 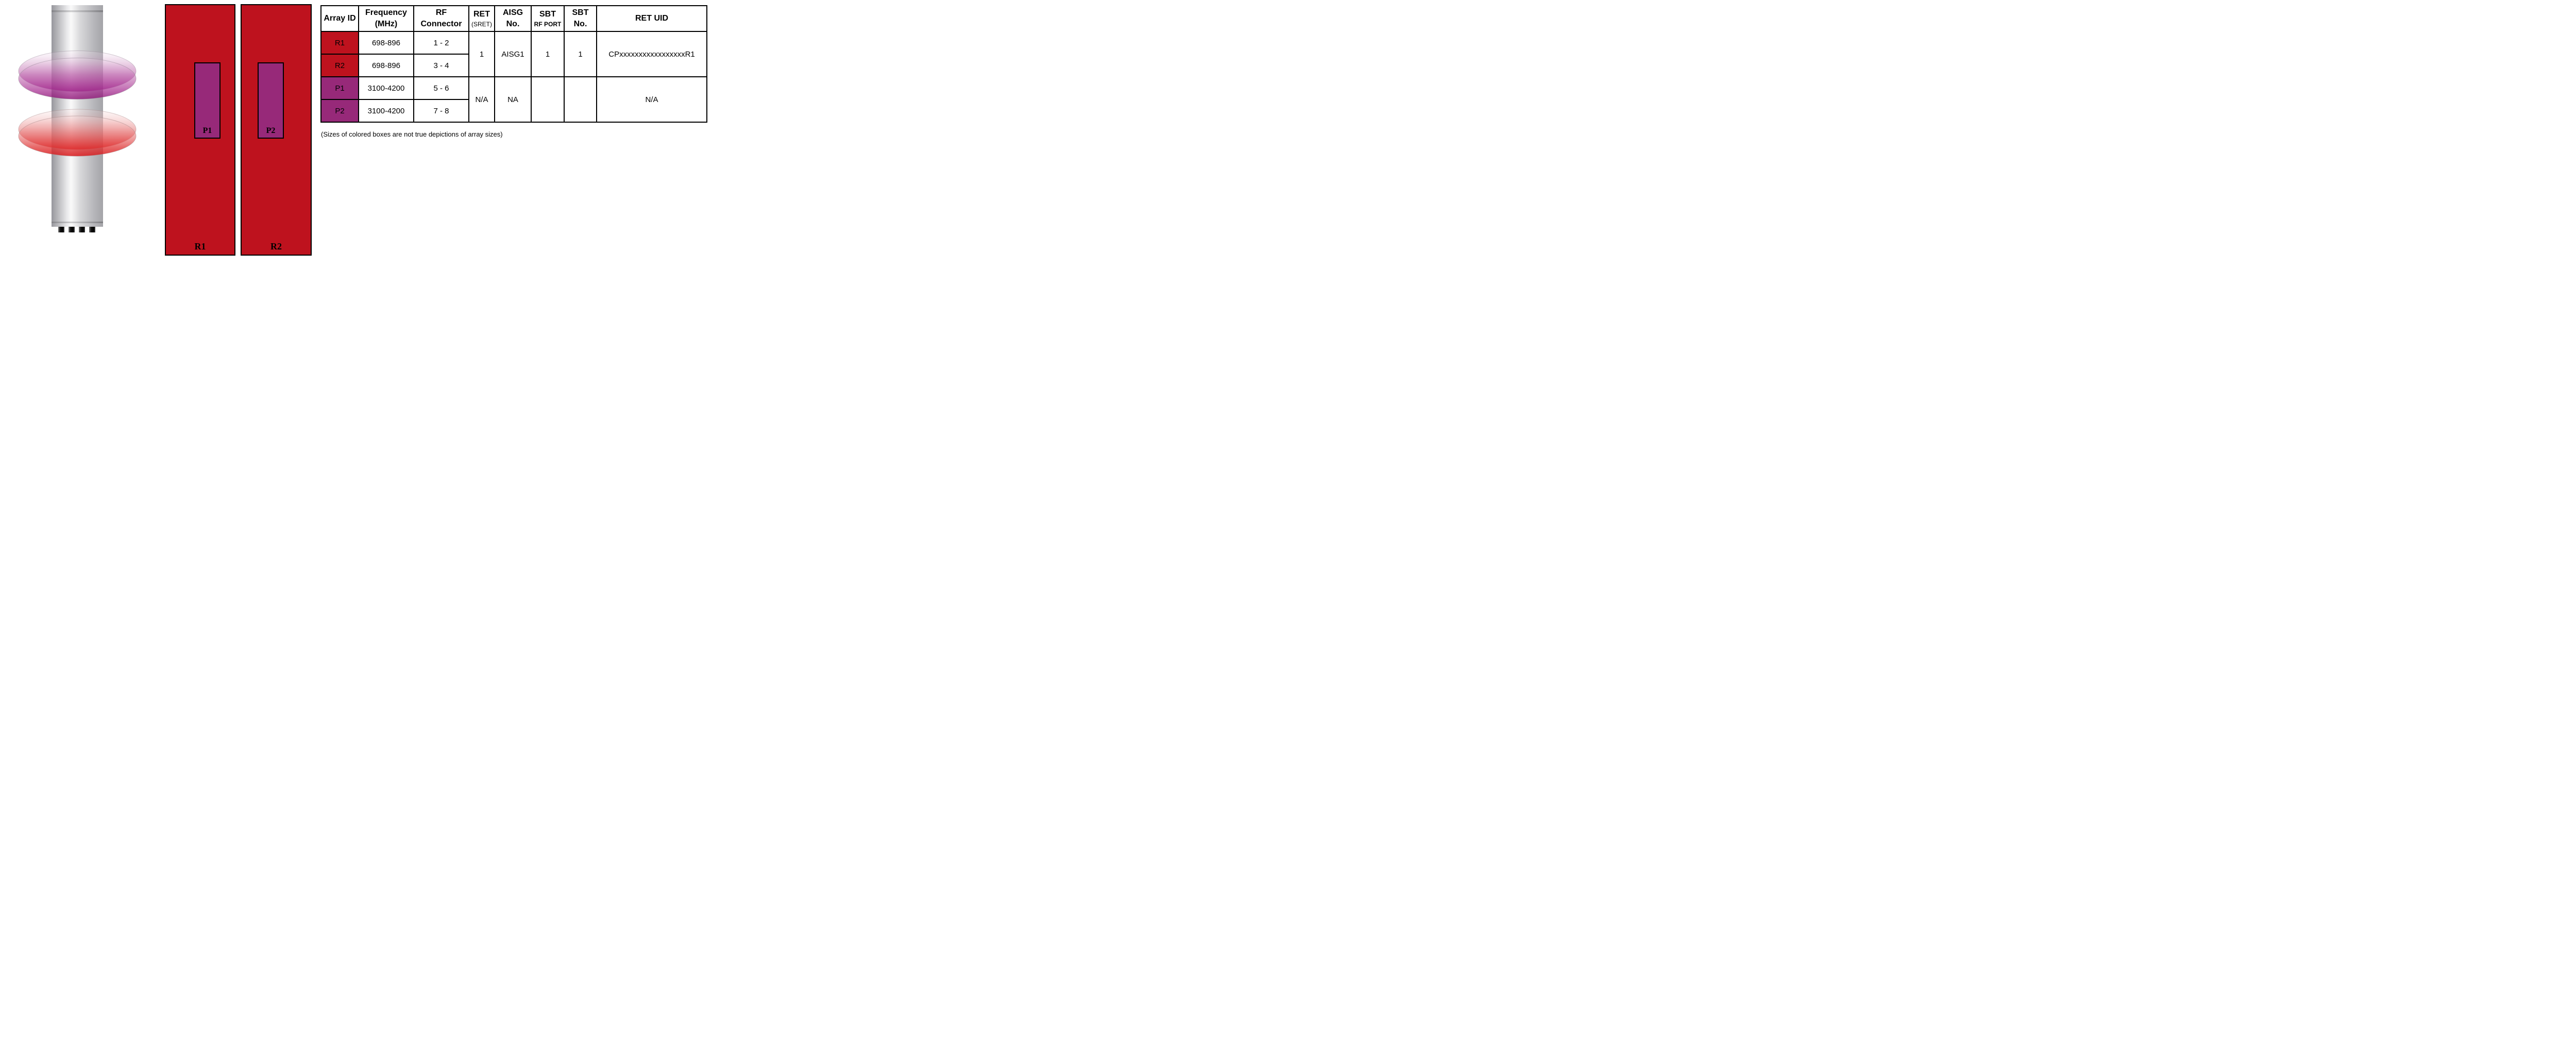 I want to click on antenna-spec-diagram: P1 R1 P2 R2 Array ID Frequency (MHz), so click(x=360, y=130).